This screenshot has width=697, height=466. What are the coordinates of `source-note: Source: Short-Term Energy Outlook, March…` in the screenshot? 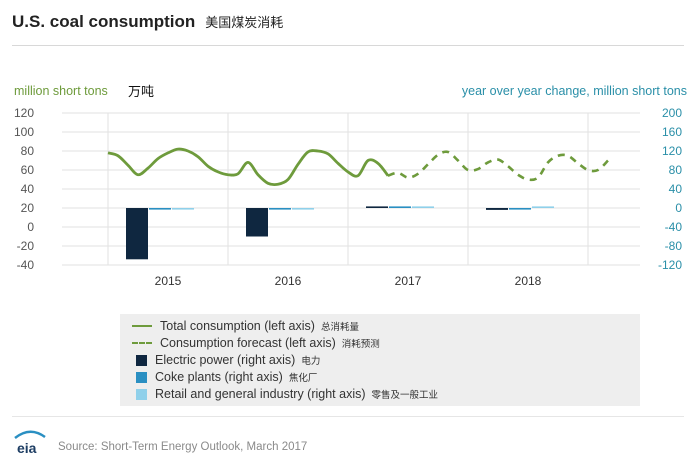 It's located at (183, 447).